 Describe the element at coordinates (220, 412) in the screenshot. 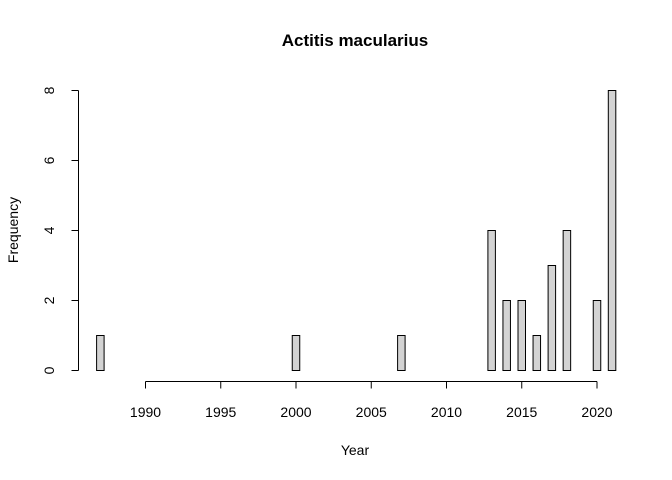

I see `x-tick-label: 1995` at that location.